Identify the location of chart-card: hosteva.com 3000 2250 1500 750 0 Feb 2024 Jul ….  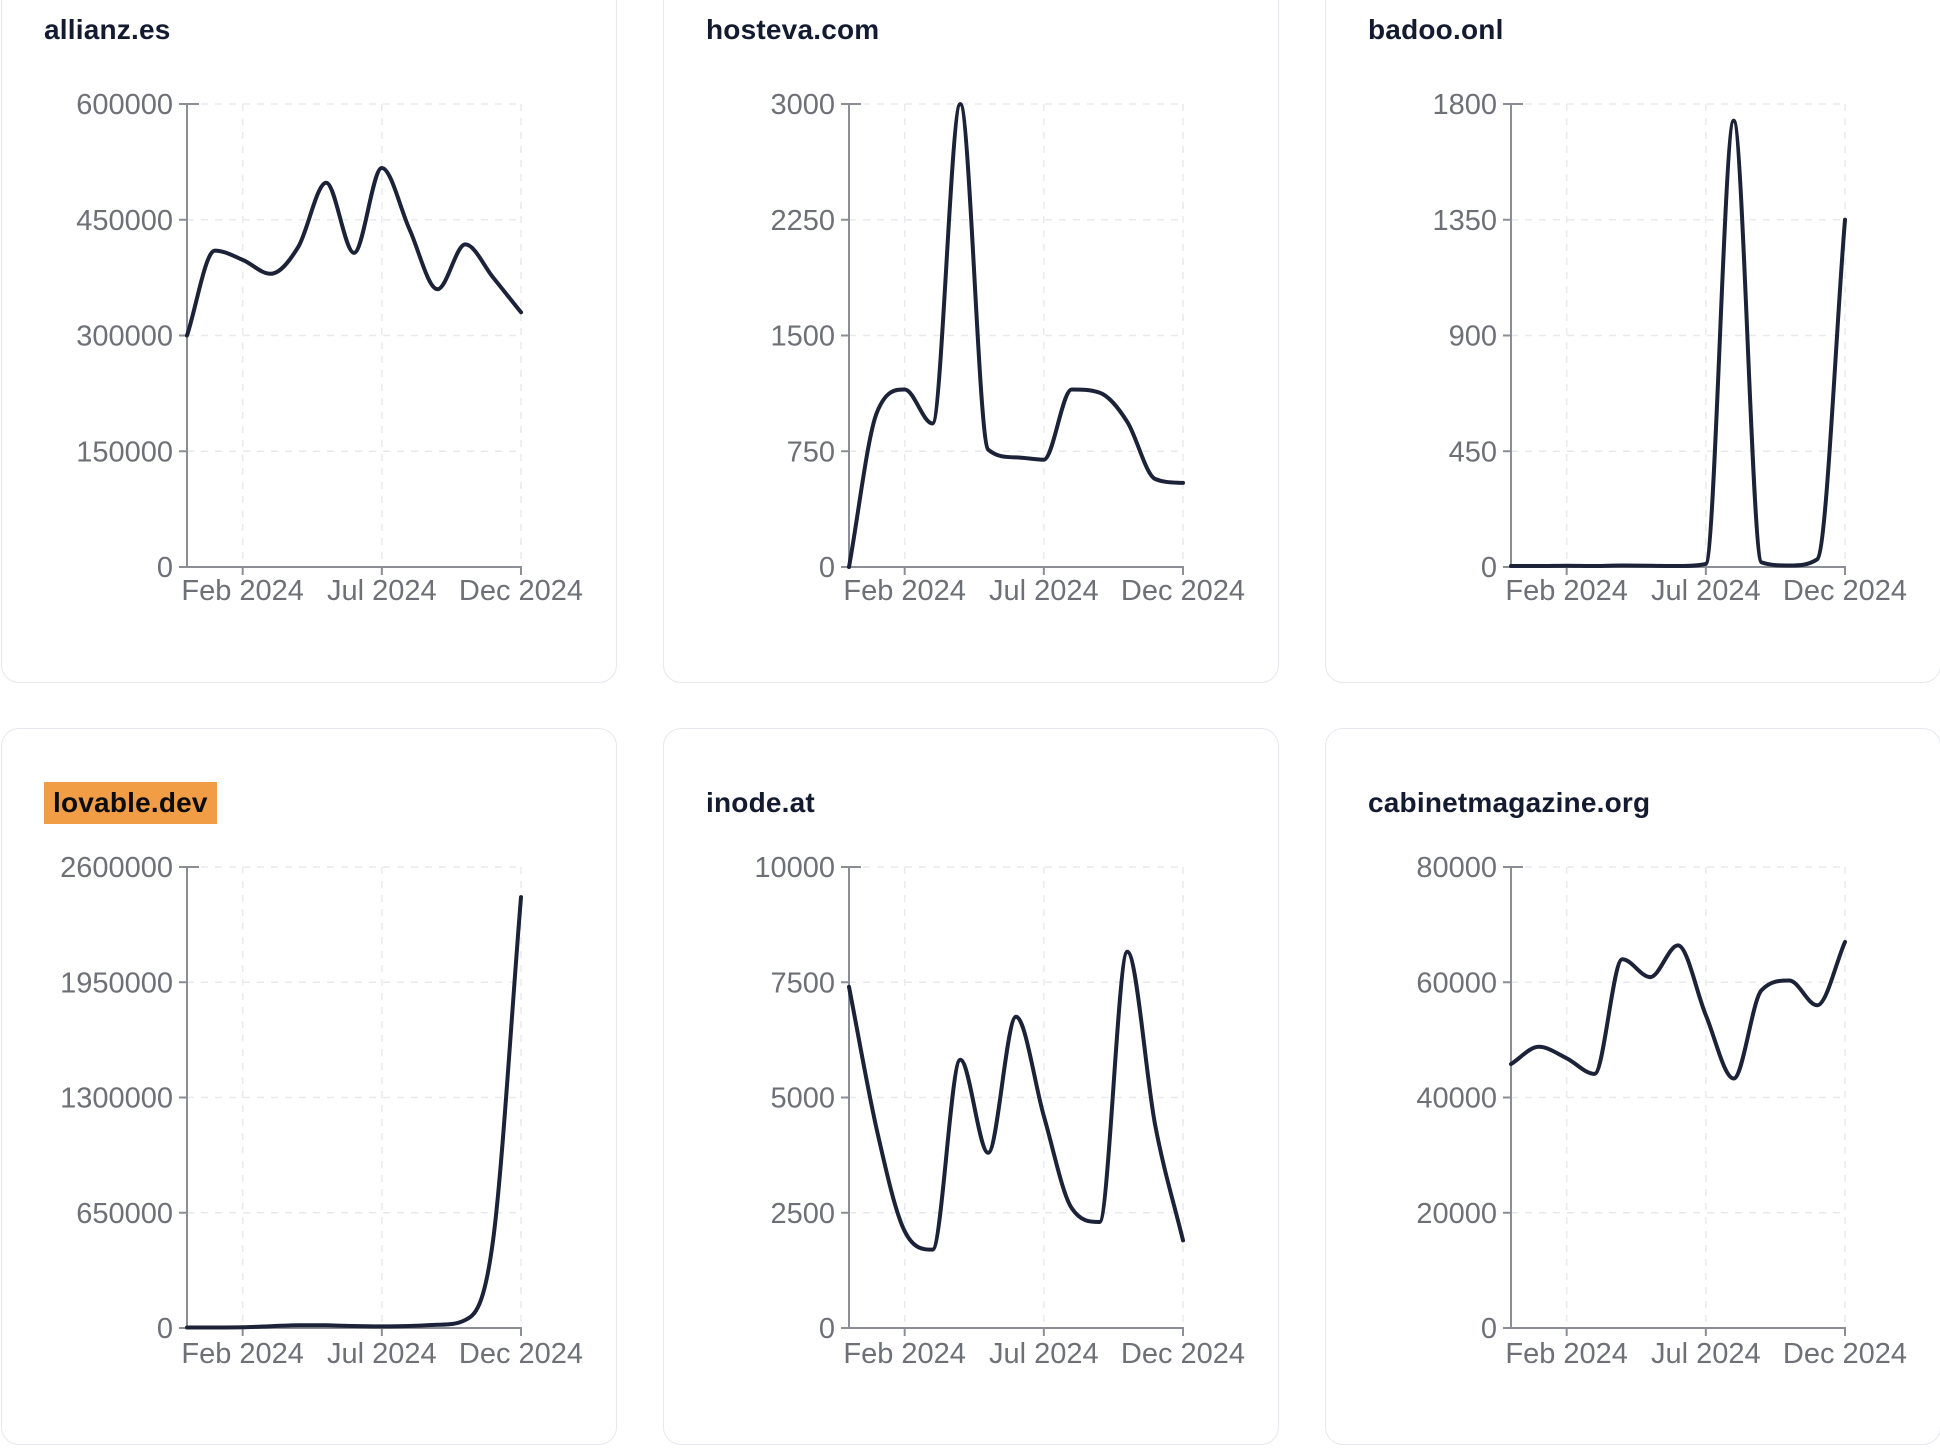
(971, 341).